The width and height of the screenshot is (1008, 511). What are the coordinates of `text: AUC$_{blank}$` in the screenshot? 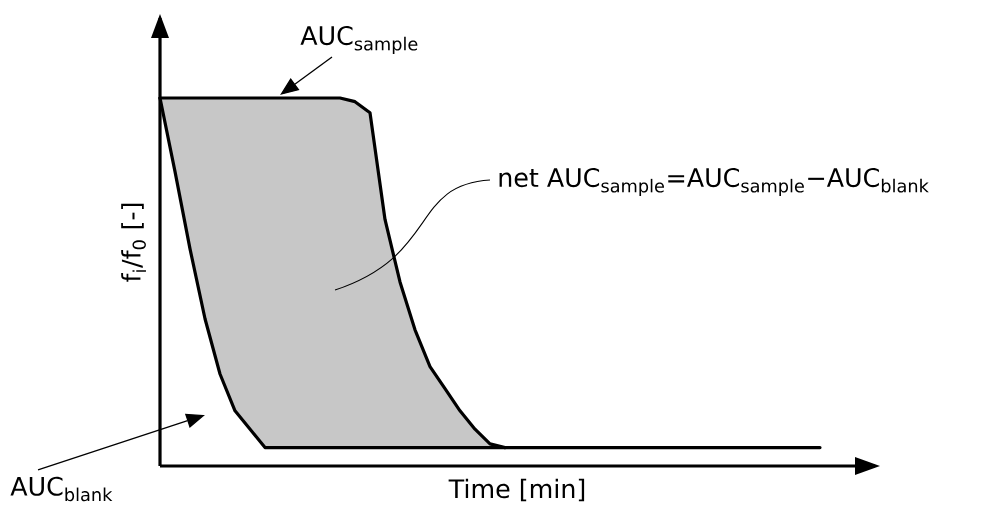 It's located at (61, 489).